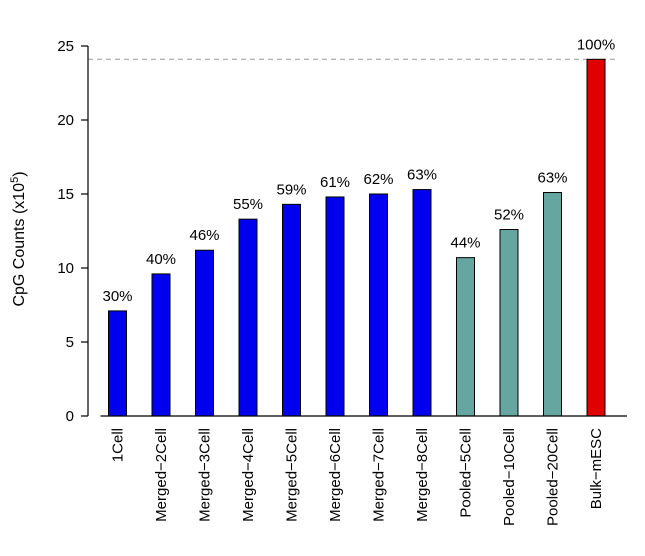  What do you see at coordinates (161, 259) in the screenshot?
I see `data-label-merged-2cell: 40%` at bounding box center [161, 259].